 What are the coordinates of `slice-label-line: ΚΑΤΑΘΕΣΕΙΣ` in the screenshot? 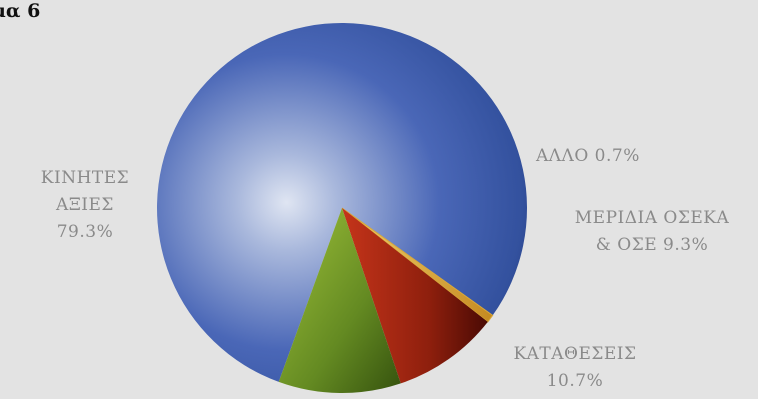 It's located at (575, 354).